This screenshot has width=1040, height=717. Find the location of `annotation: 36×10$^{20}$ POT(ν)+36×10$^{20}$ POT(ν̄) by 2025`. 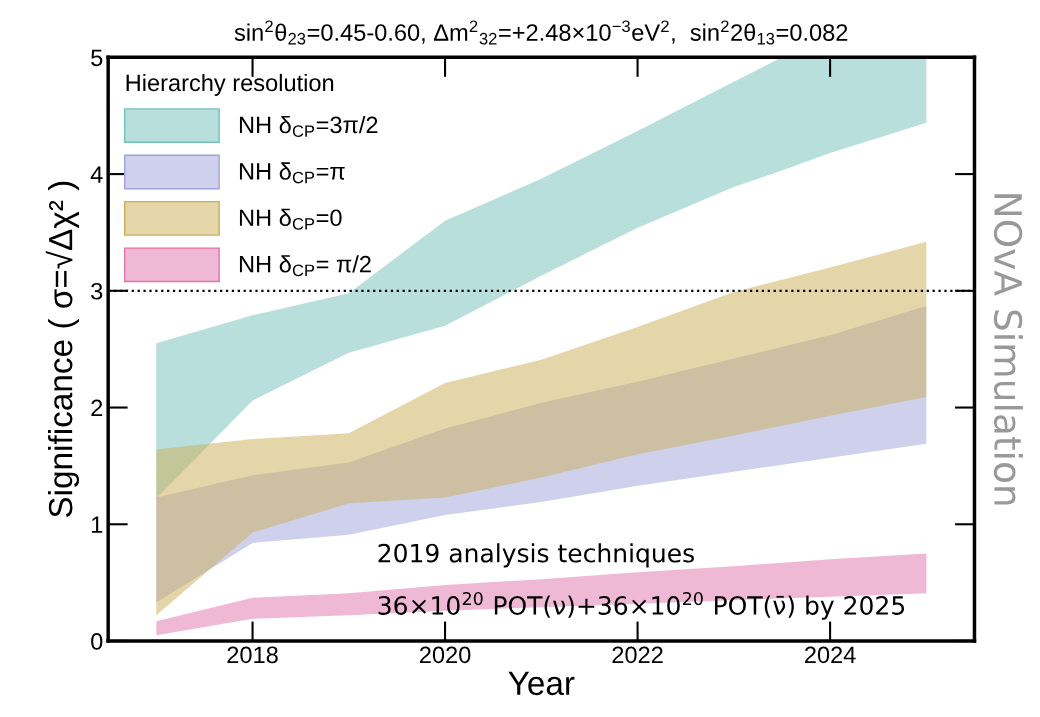

annotation: 36×10$^{20}$ POT(ν)+36×10$^{20}$ POT(ν̄) by 2025 is located at coordinates (641, 605).